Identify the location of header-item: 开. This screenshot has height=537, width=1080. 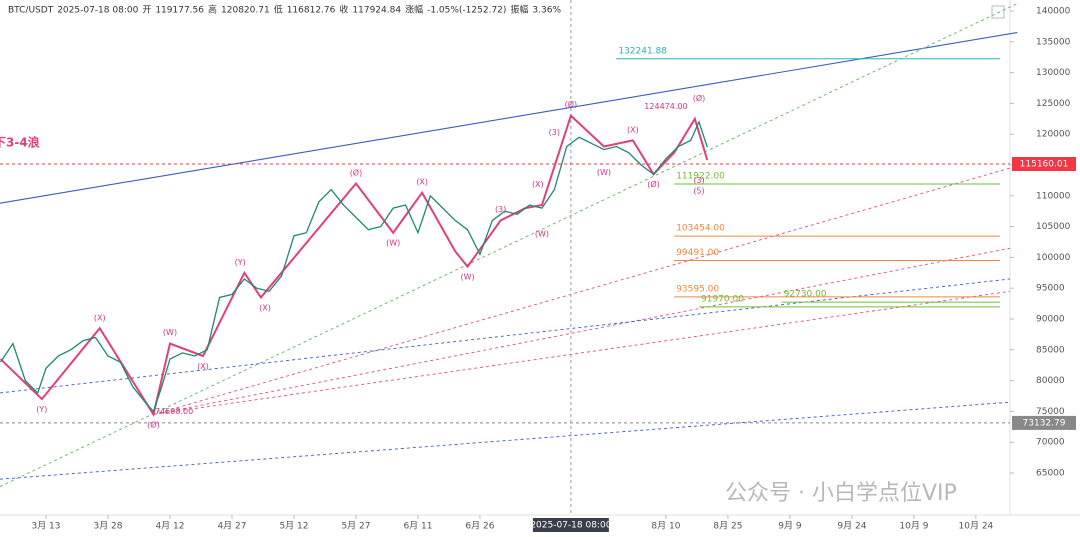
(146, 10).